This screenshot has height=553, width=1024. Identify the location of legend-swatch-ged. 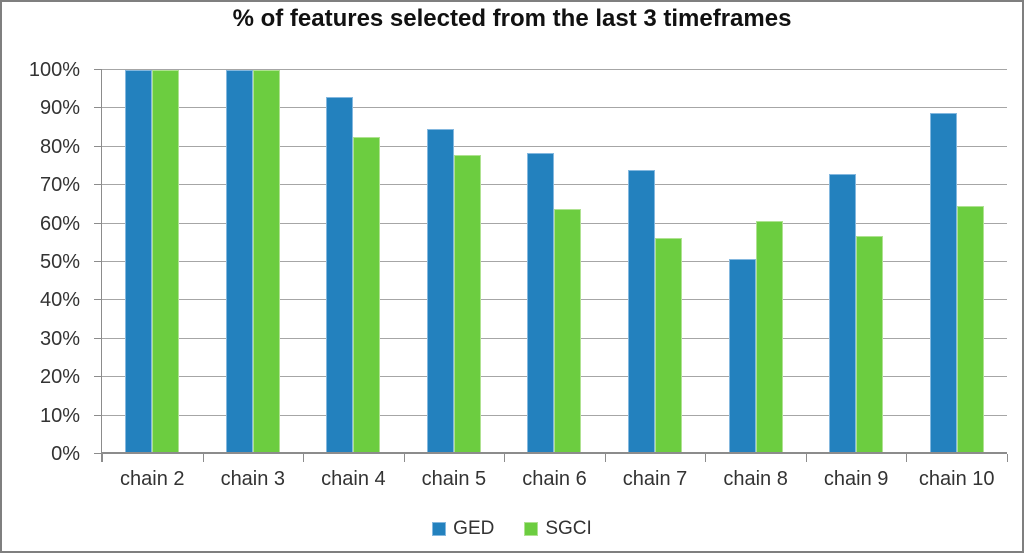
(439, 529).